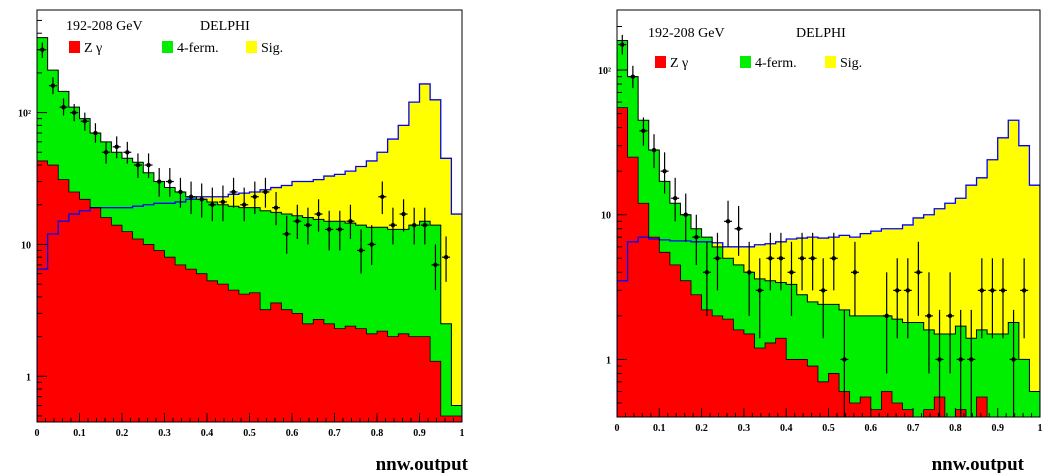 The width and height of the screenshot is (1044, 473). I want to click on x-axis-label: nnw.output, so click(422, 463).